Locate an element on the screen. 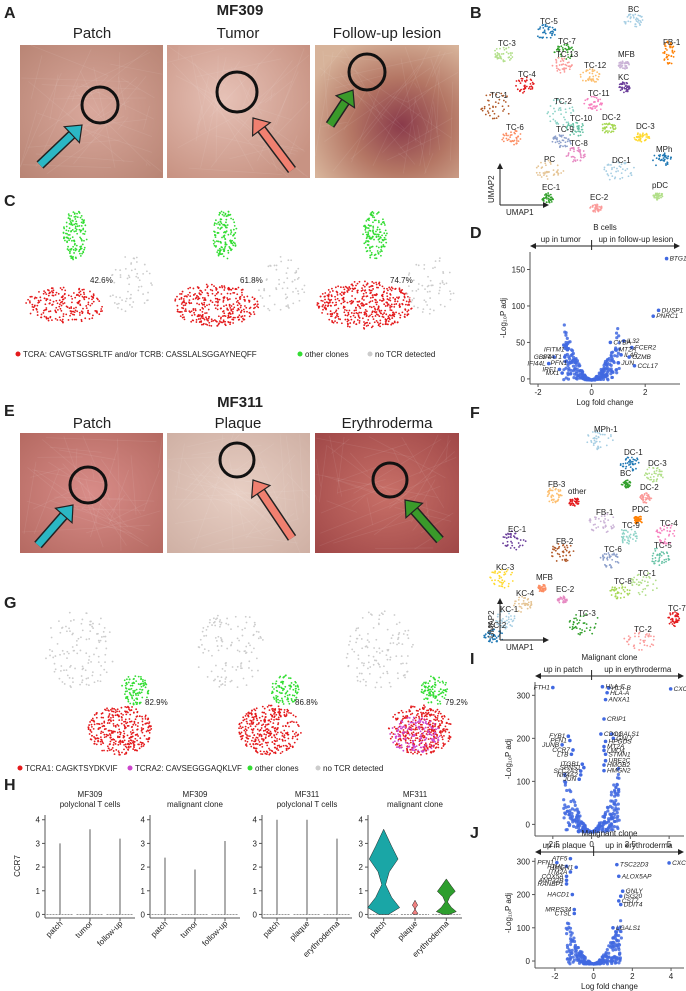 The width and height of the screenshot is (686, 991). legend-swatch is located at coordinates (18, 354).